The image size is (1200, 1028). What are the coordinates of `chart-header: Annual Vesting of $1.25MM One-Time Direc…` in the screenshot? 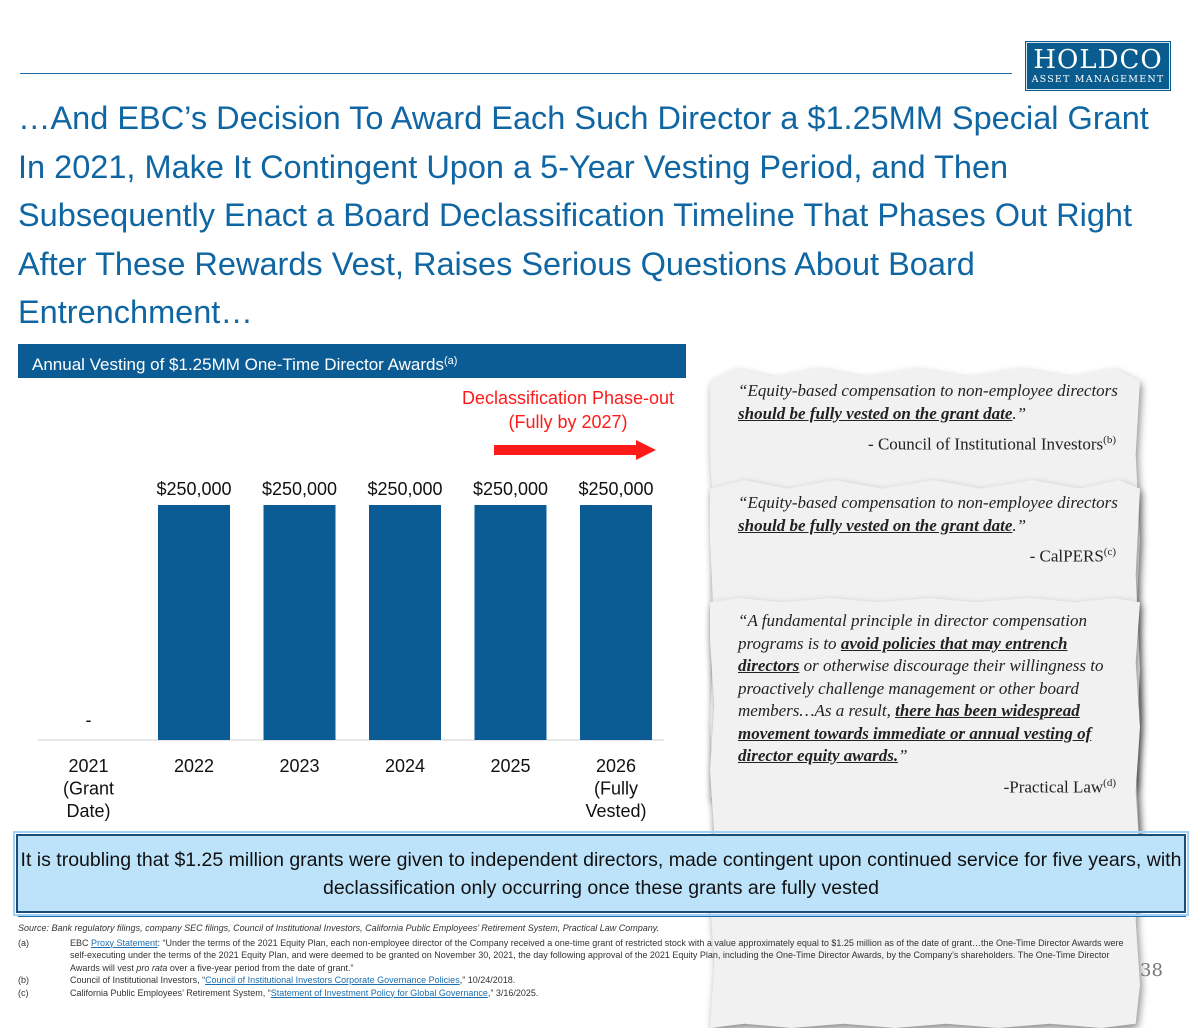 It's located at (352, 361).